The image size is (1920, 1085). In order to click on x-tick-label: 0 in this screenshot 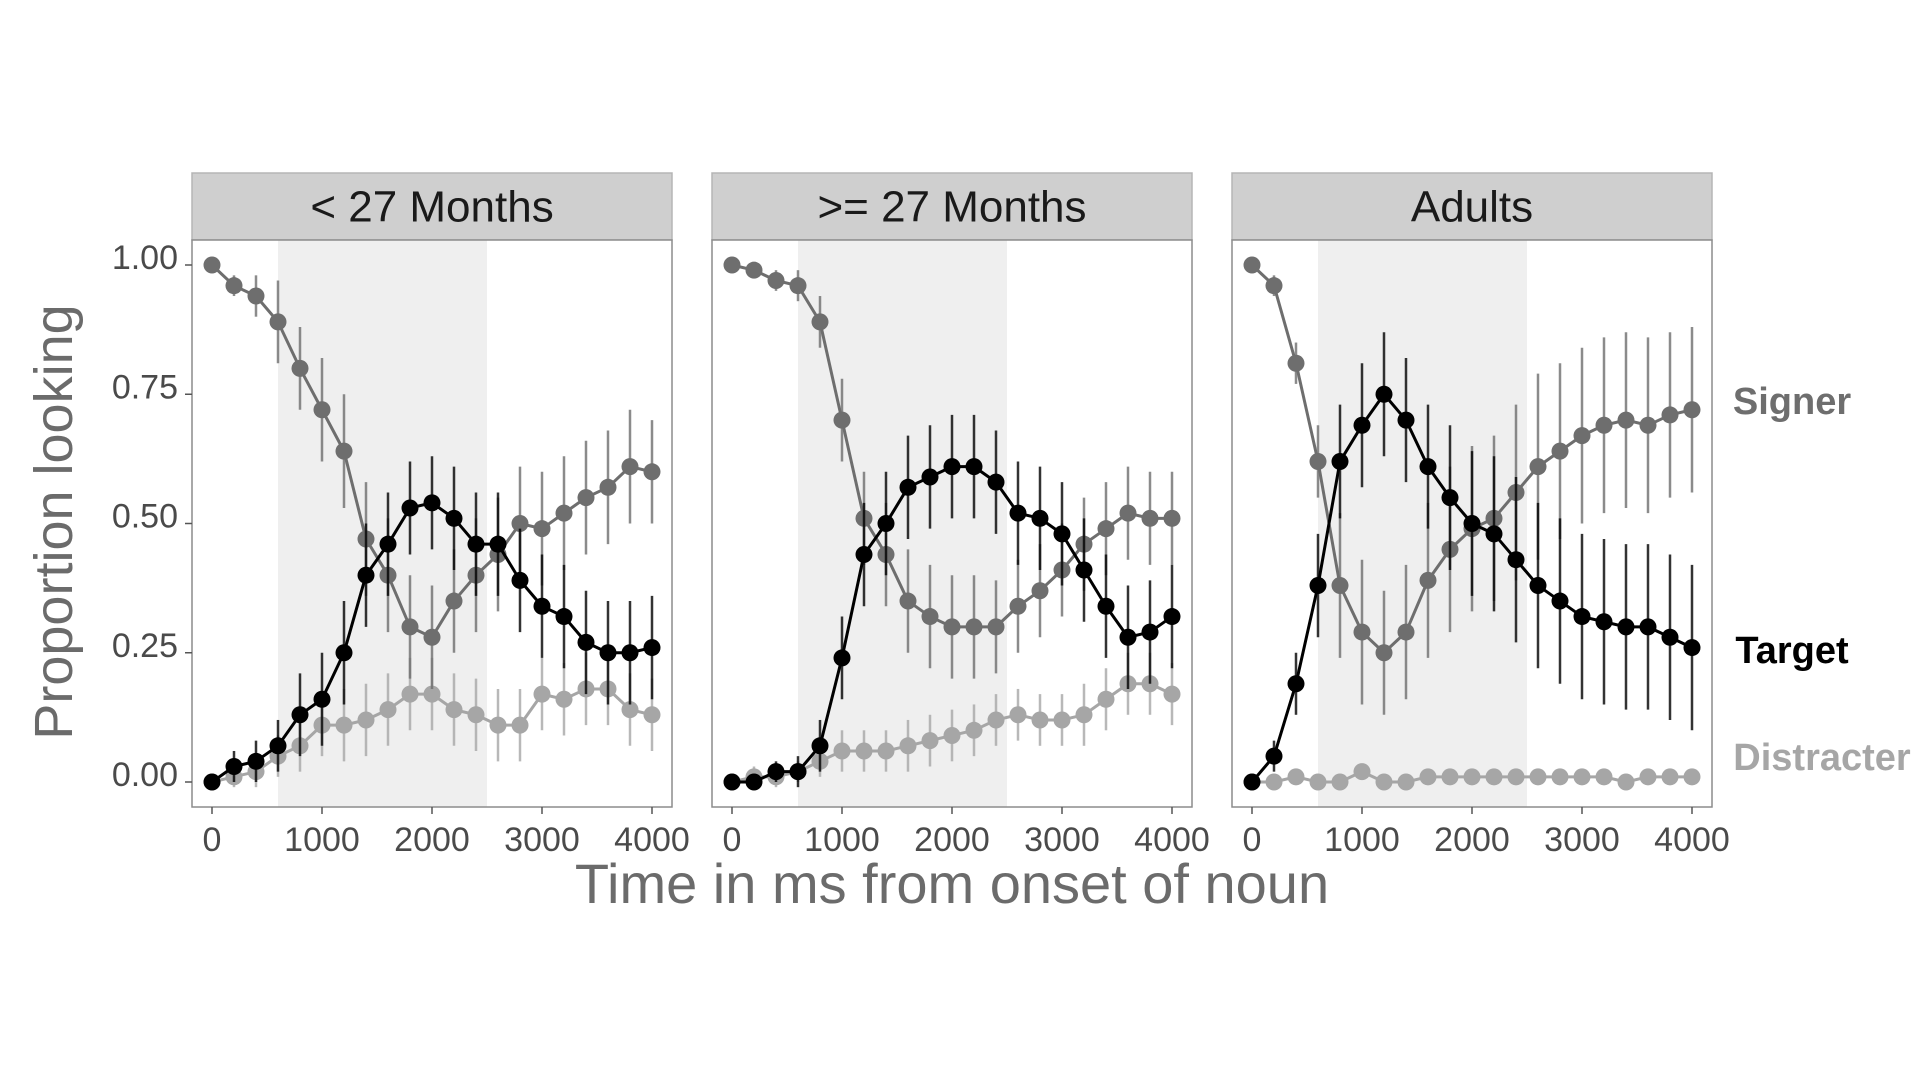, I will do `click(1252, 840)`.